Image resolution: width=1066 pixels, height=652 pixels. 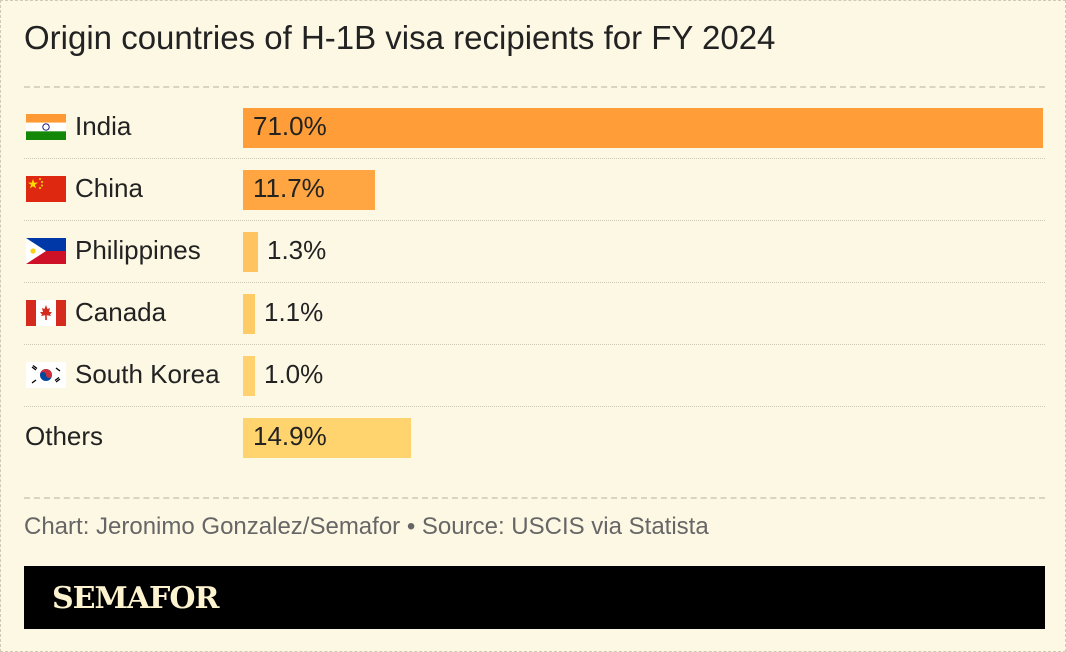 I want to click on title-divider, so click(x=534, y=87).